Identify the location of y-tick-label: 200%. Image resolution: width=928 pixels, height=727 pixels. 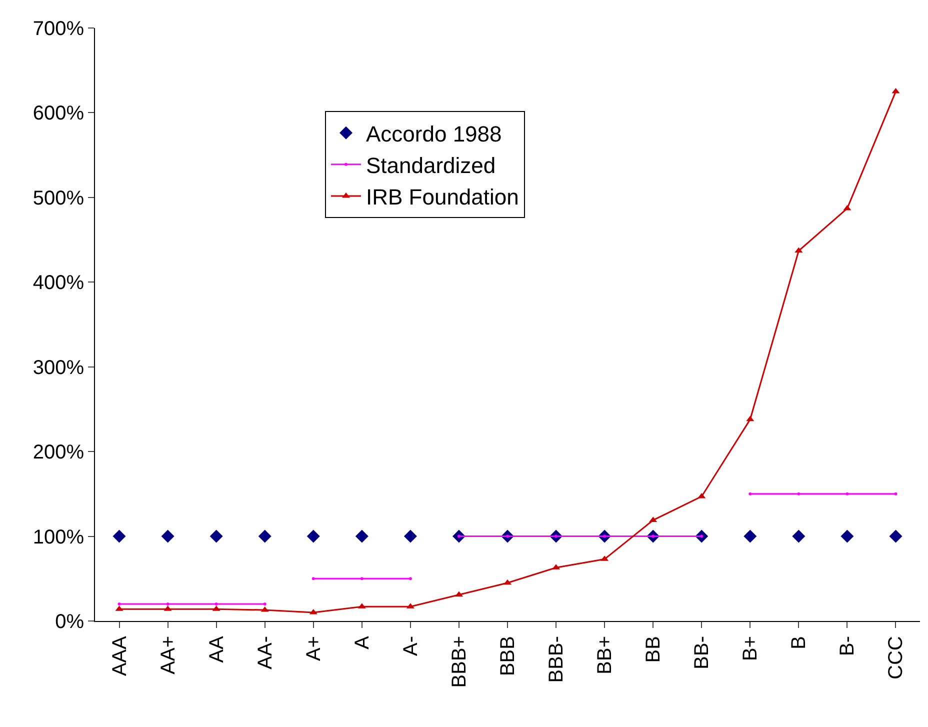
(58, 453).